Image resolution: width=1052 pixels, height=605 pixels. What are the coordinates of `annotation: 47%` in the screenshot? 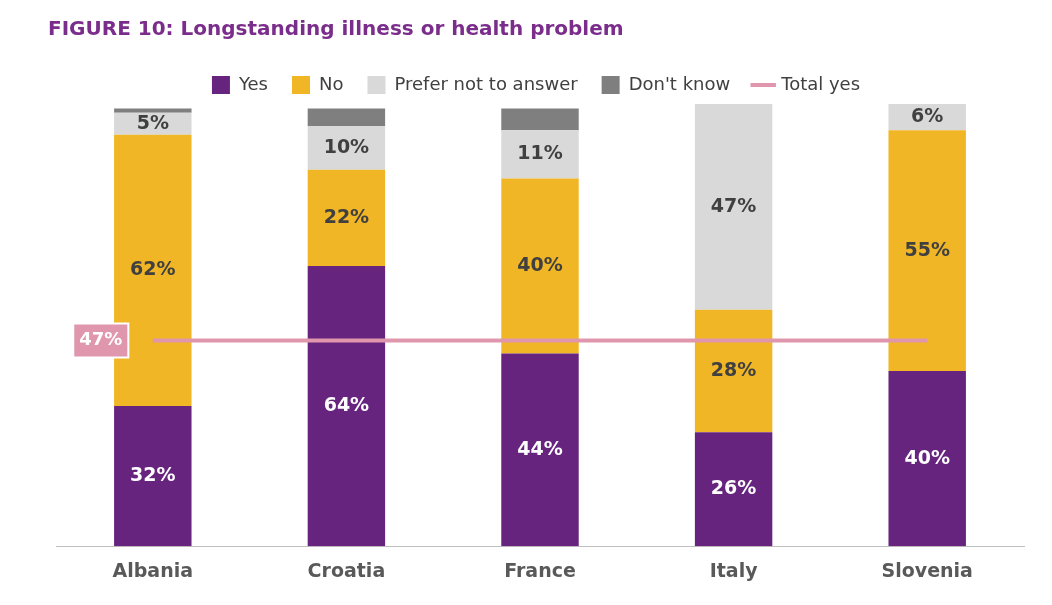 It's located at (101, 339).